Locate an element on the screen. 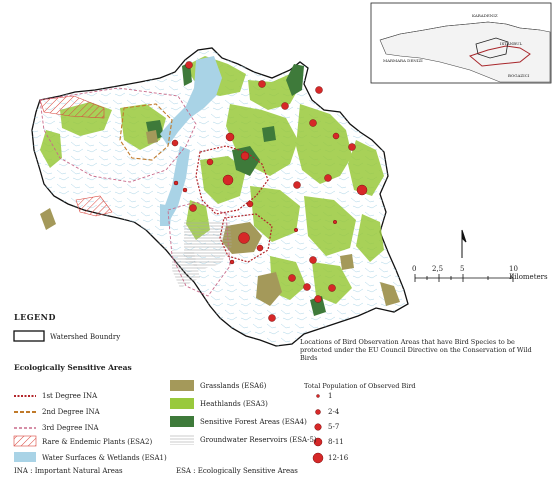 The image size is (553, 479). scale-label-10: 10 Kilometers is located at coordinates (528, 273).